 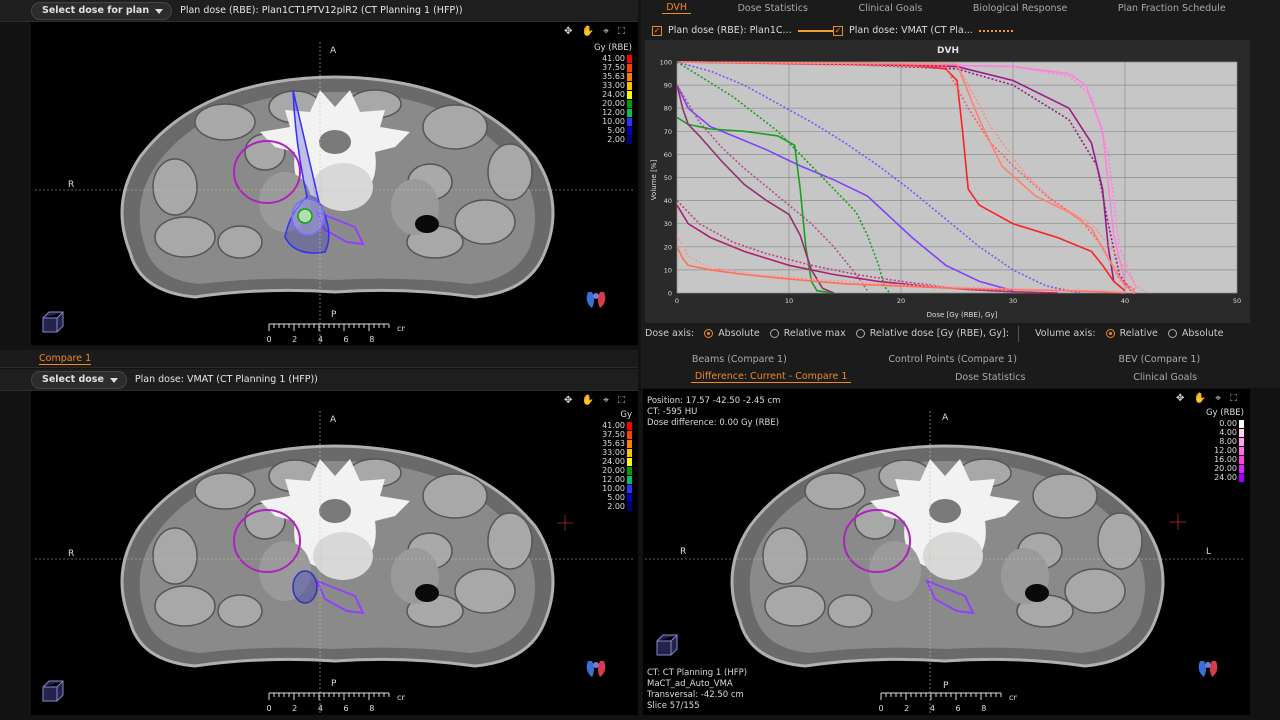 I want to click on legend-entry: 8.00, so click(x=1225, y=441).